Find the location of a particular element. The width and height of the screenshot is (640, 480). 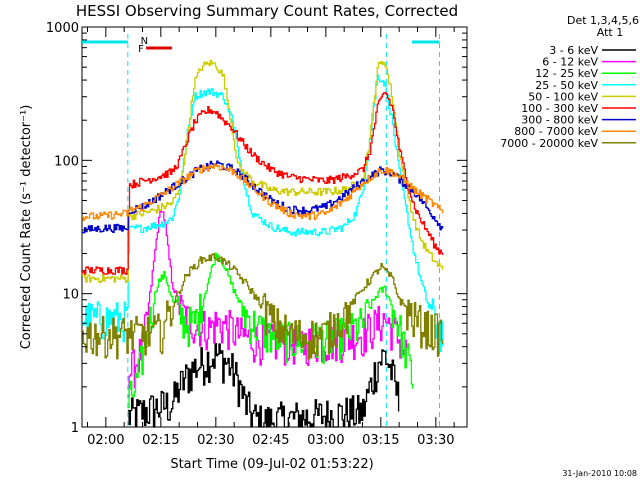

legend-entry-label: 12 - 25 keV is located at coordinates (566, 73).